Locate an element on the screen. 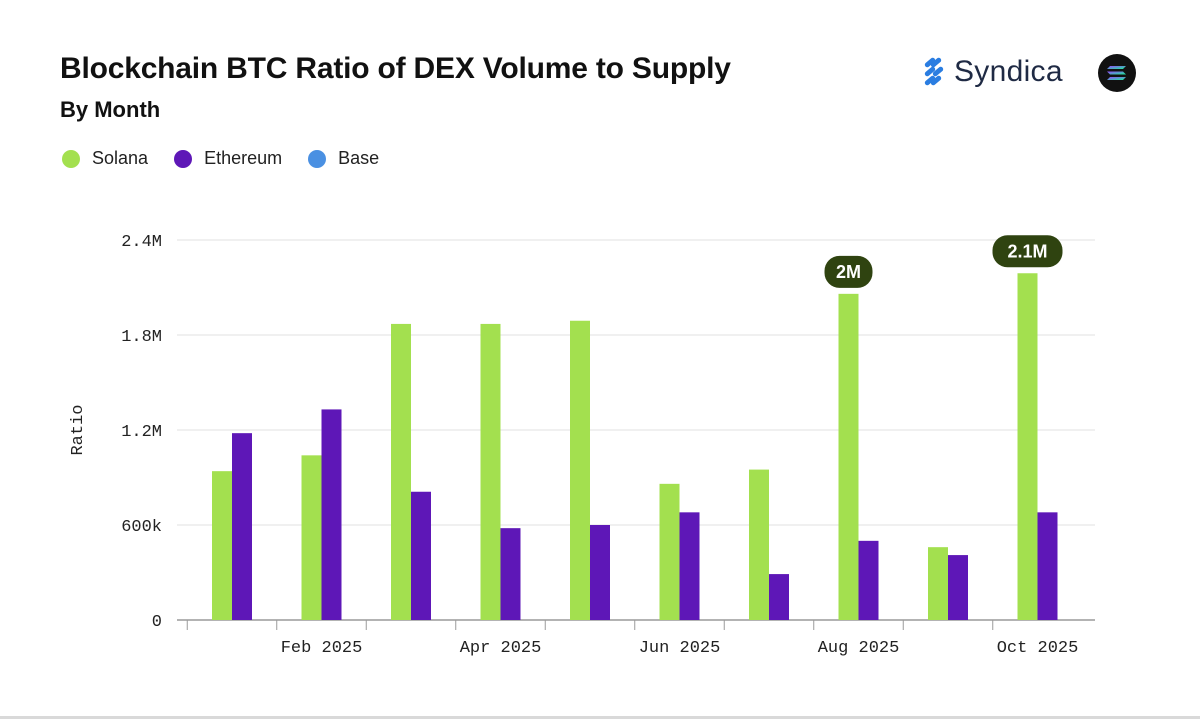  legend-item-solana: Solana is located at coordinates (105, 158).